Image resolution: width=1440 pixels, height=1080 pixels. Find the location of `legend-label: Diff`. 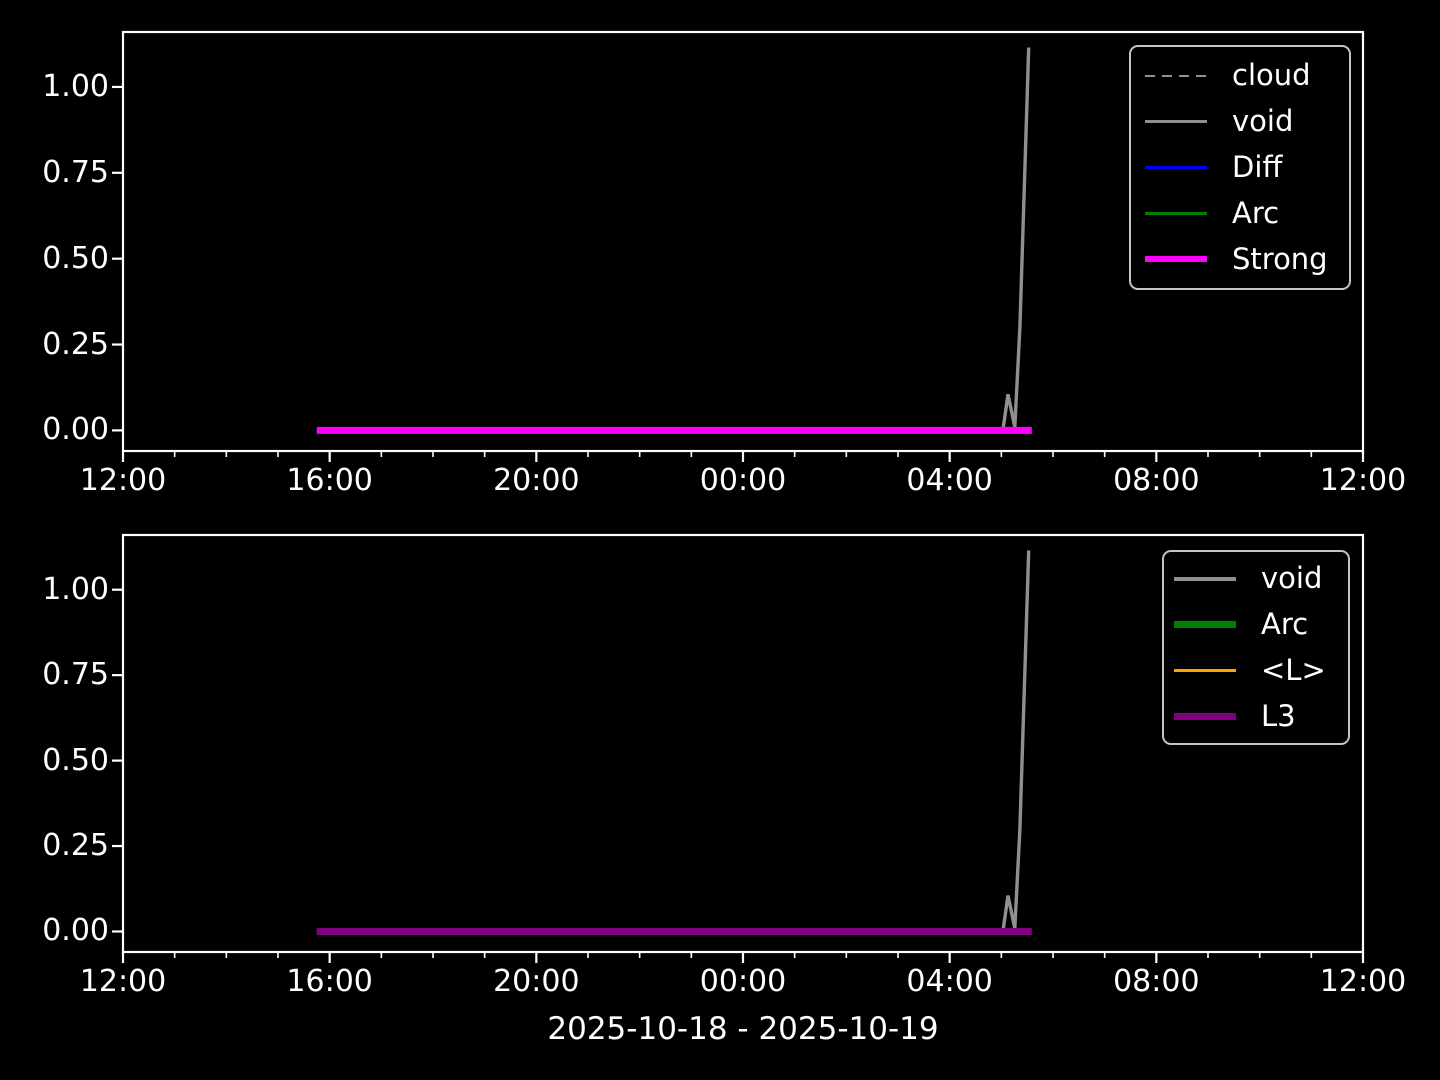

legend-label: Diff is located at coordinates (1257, 166).